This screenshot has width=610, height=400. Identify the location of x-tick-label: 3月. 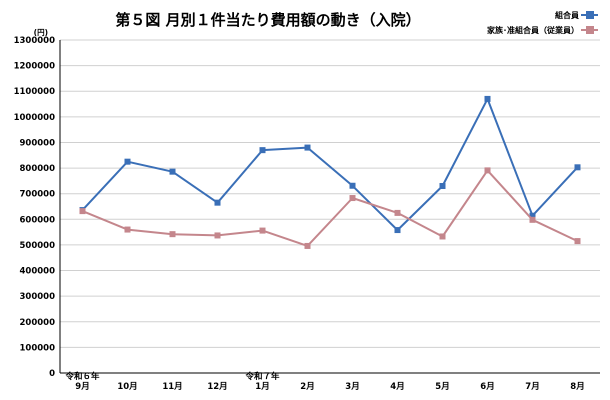
(352, 387).